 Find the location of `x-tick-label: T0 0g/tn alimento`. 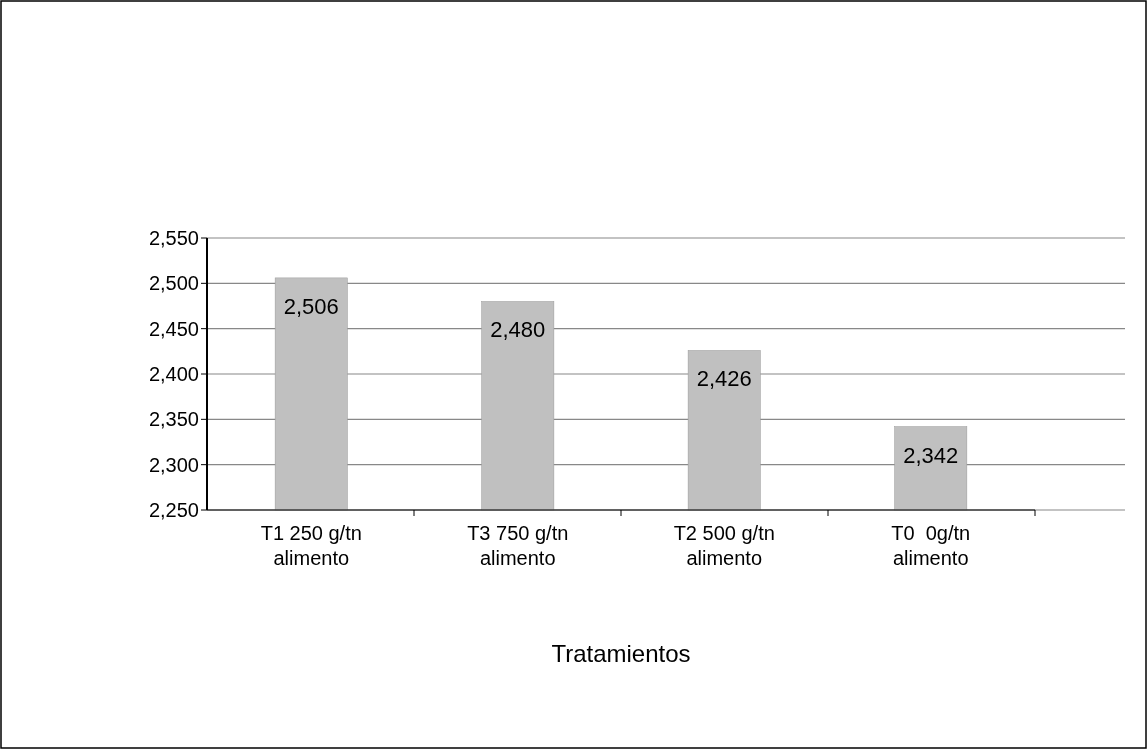

x-tick-label: T0 0g/tn alimento is located at coordinates (931, 545).